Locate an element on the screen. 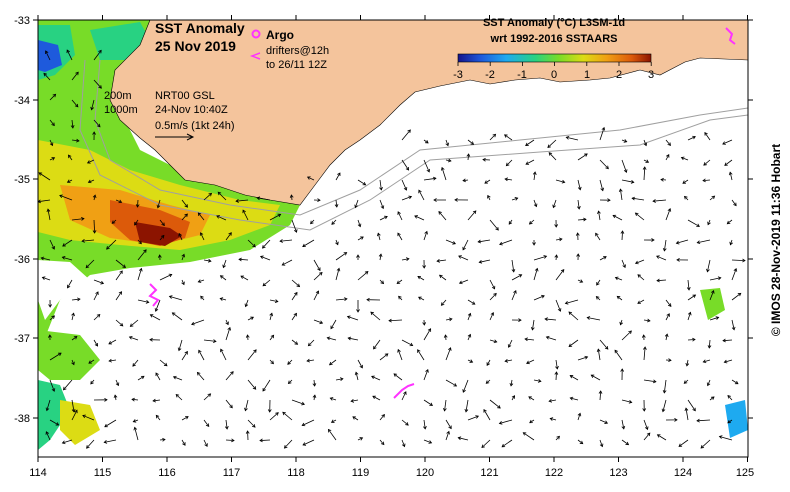 This screenshot has height=492, width=790. lat-label: -36 is located at coordinates (22, 260).